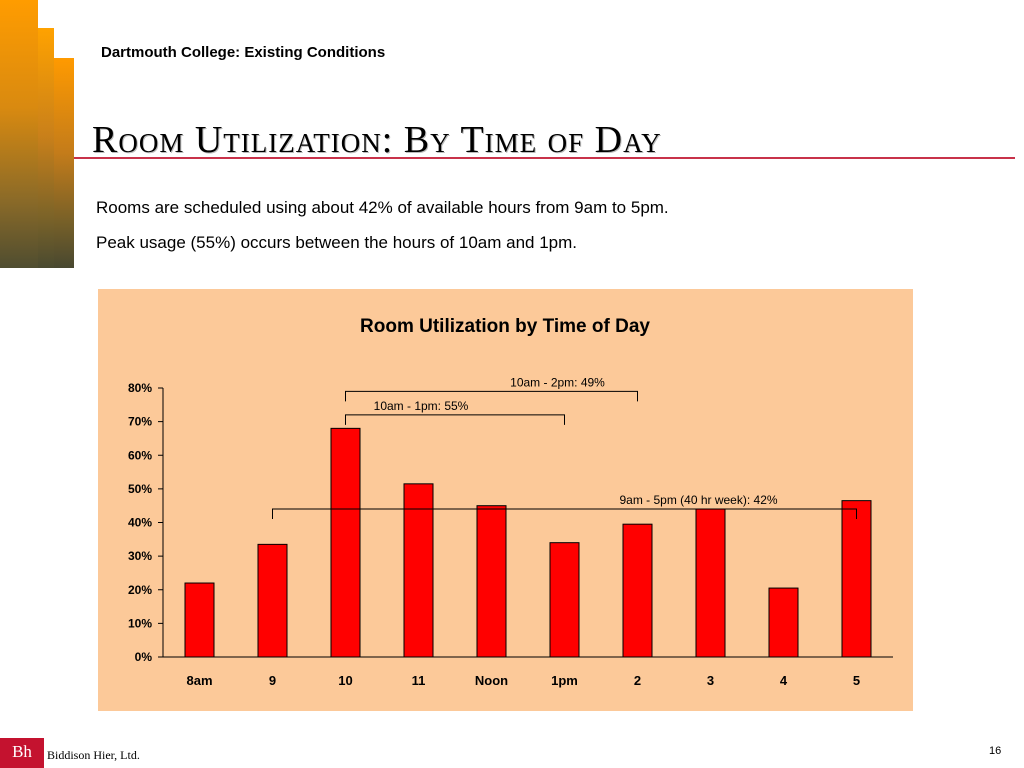 This screenshot has height=768, width=1024. I want to click on x-tick-label: 4, so click(784, 680).